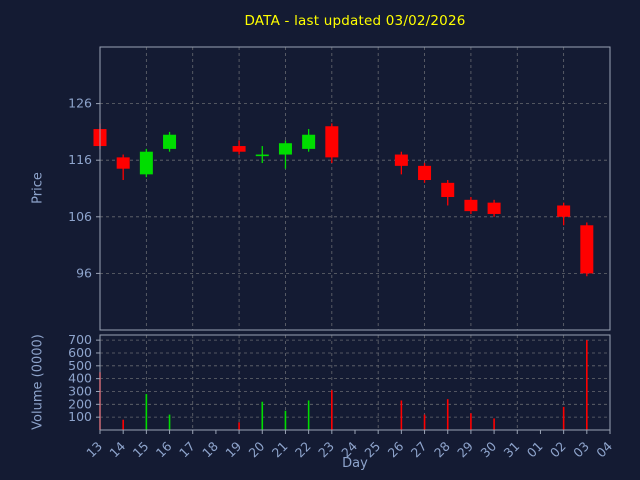 Image resolution: width=640 pixels, height=480 pixels. I want to click on price-tick-label: 96, so click(84, 272).